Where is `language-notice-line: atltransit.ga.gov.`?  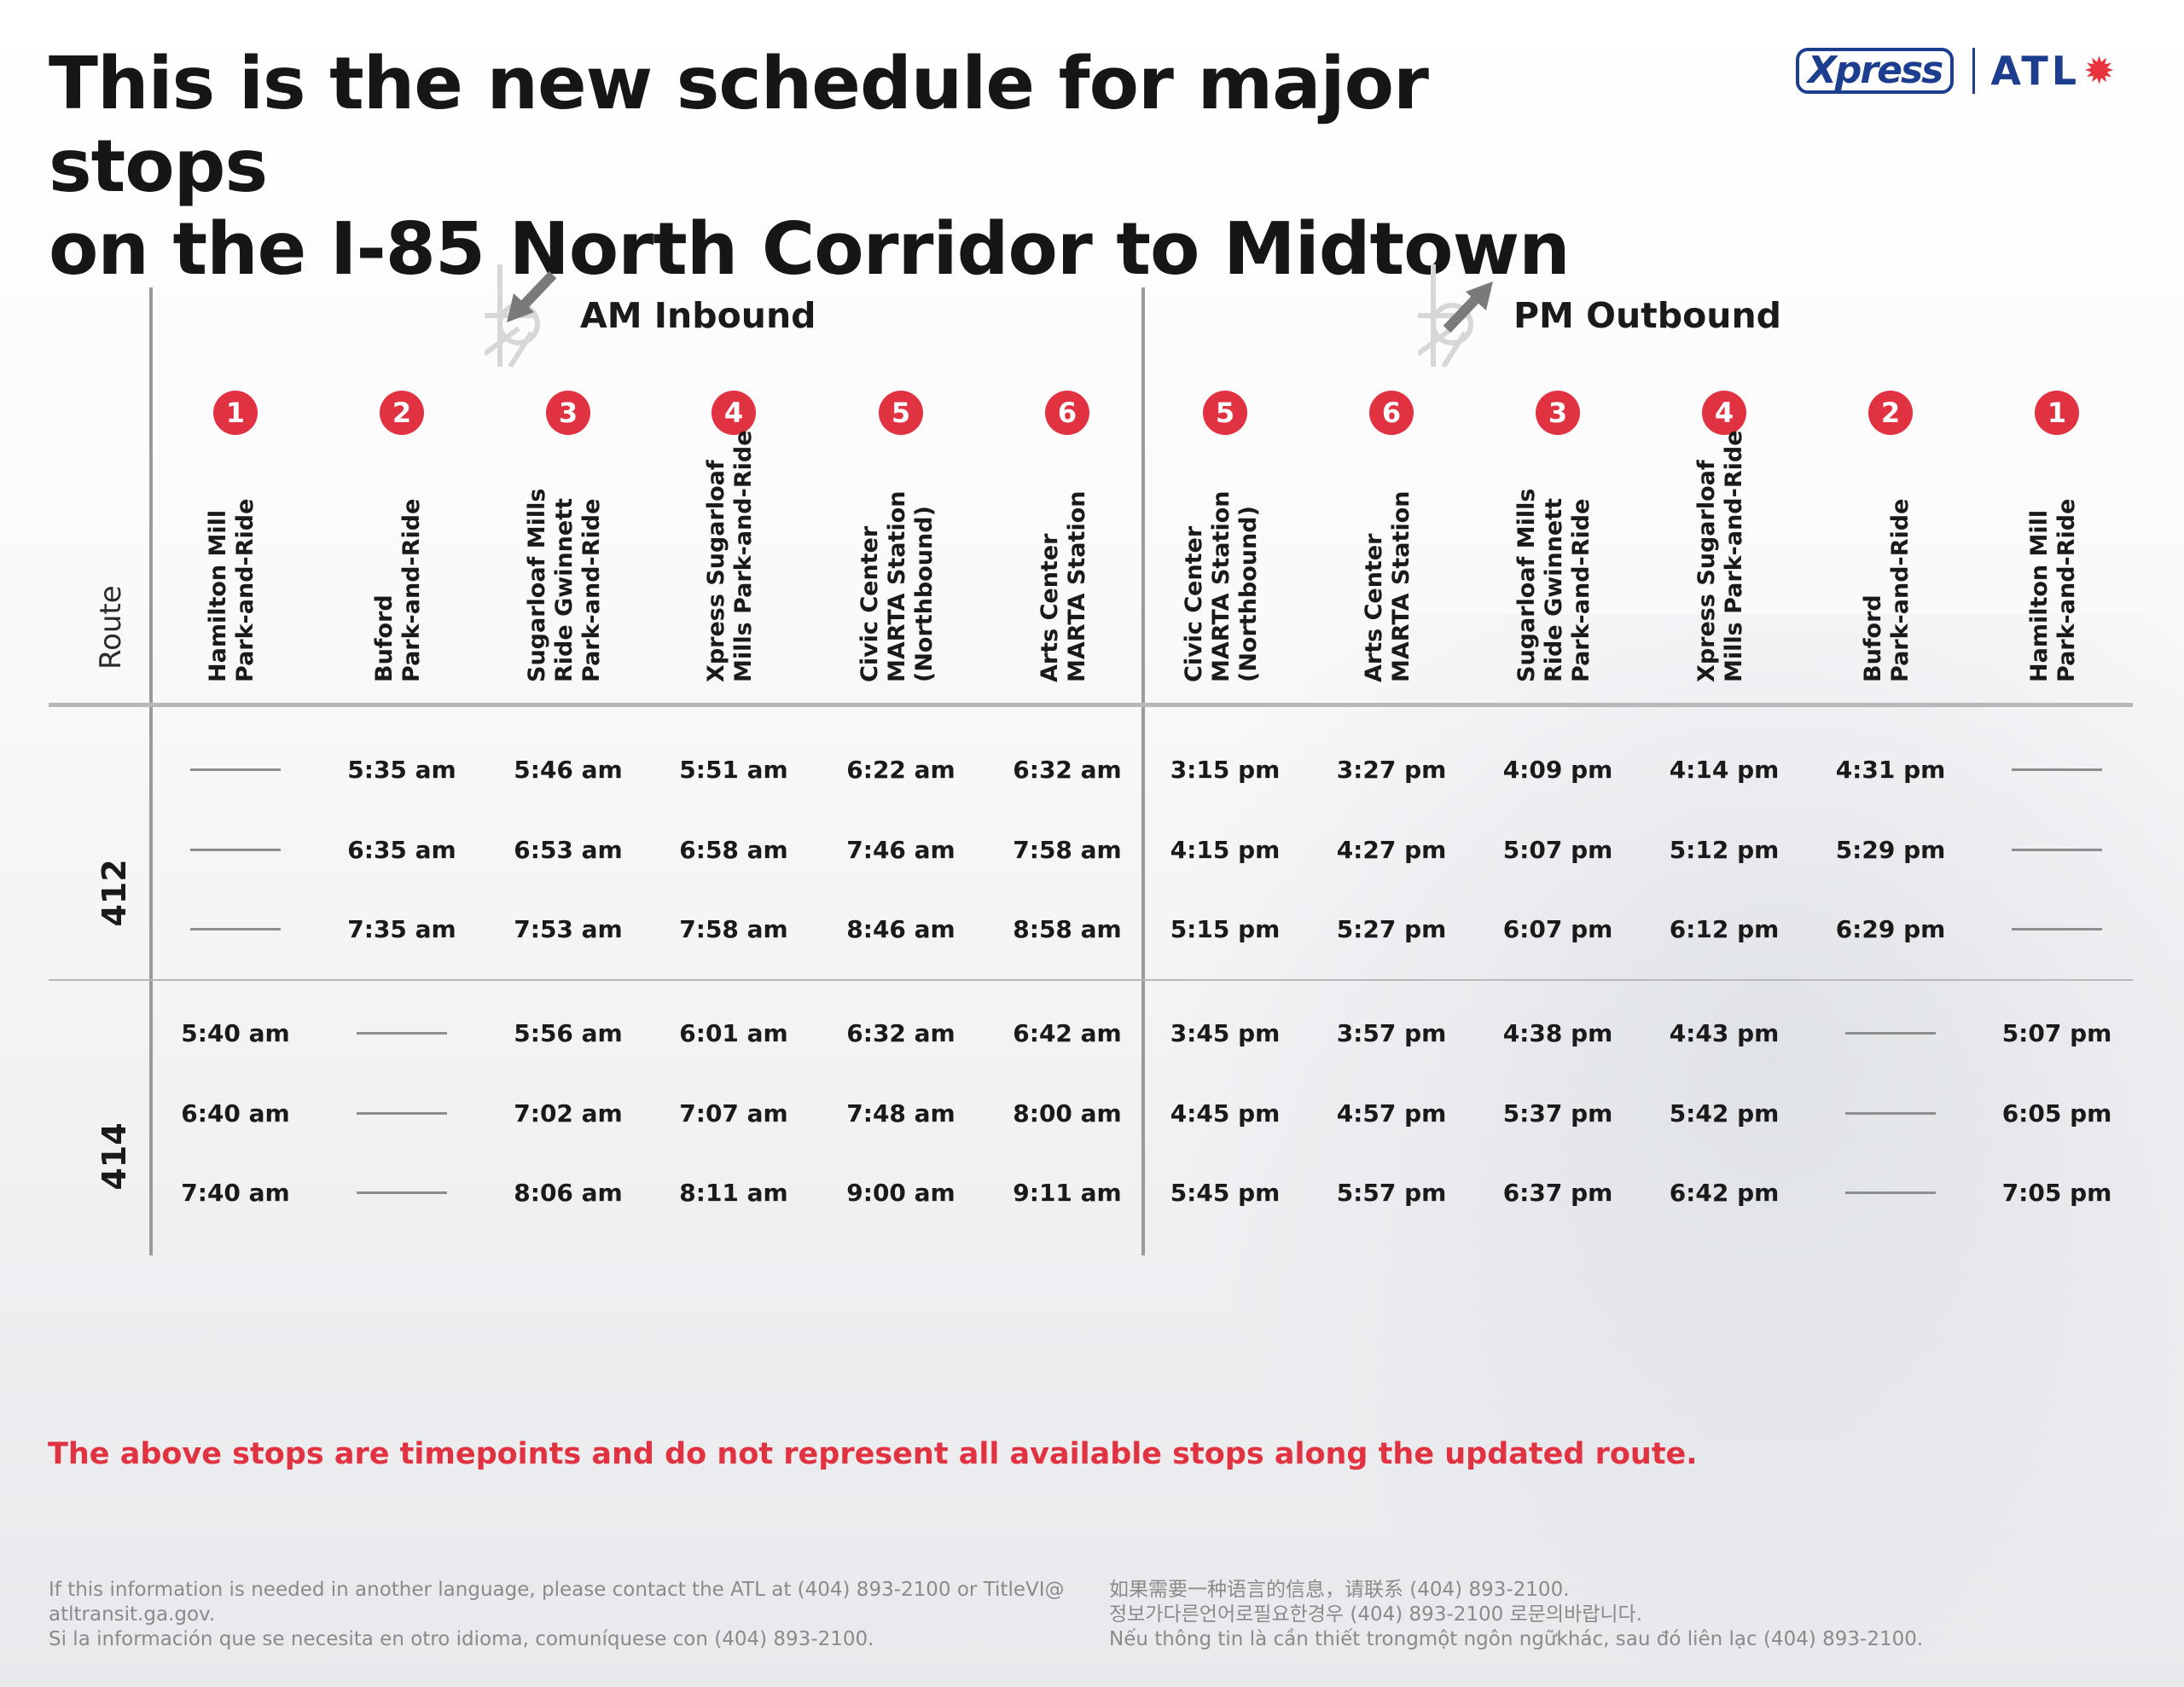 language-notice-line: atltransit.ga.gov. is located at coordinates (133, 1614).